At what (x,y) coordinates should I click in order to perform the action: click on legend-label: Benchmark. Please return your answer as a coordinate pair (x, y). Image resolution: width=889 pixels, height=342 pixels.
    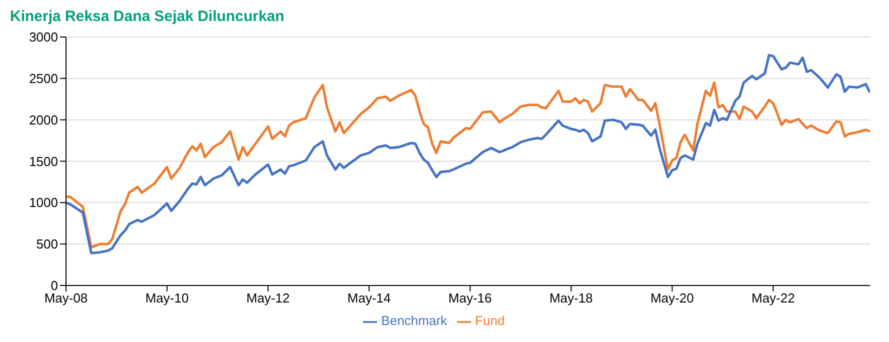
    Looking at the image, I should click on (414, 320).